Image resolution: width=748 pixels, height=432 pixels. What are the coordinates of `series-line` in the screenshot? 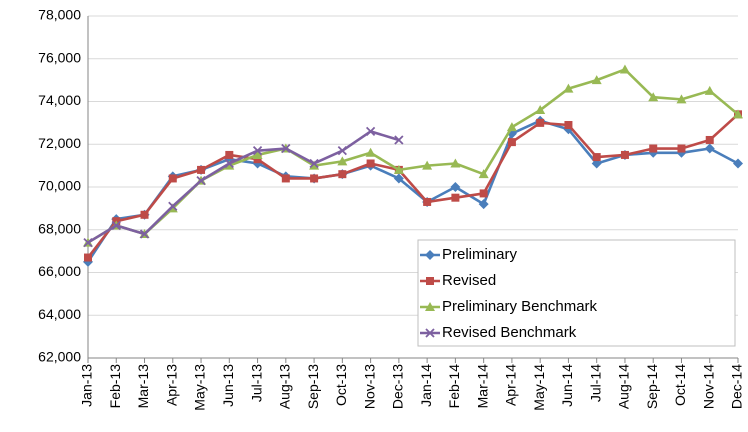 It's located at (243, 187).